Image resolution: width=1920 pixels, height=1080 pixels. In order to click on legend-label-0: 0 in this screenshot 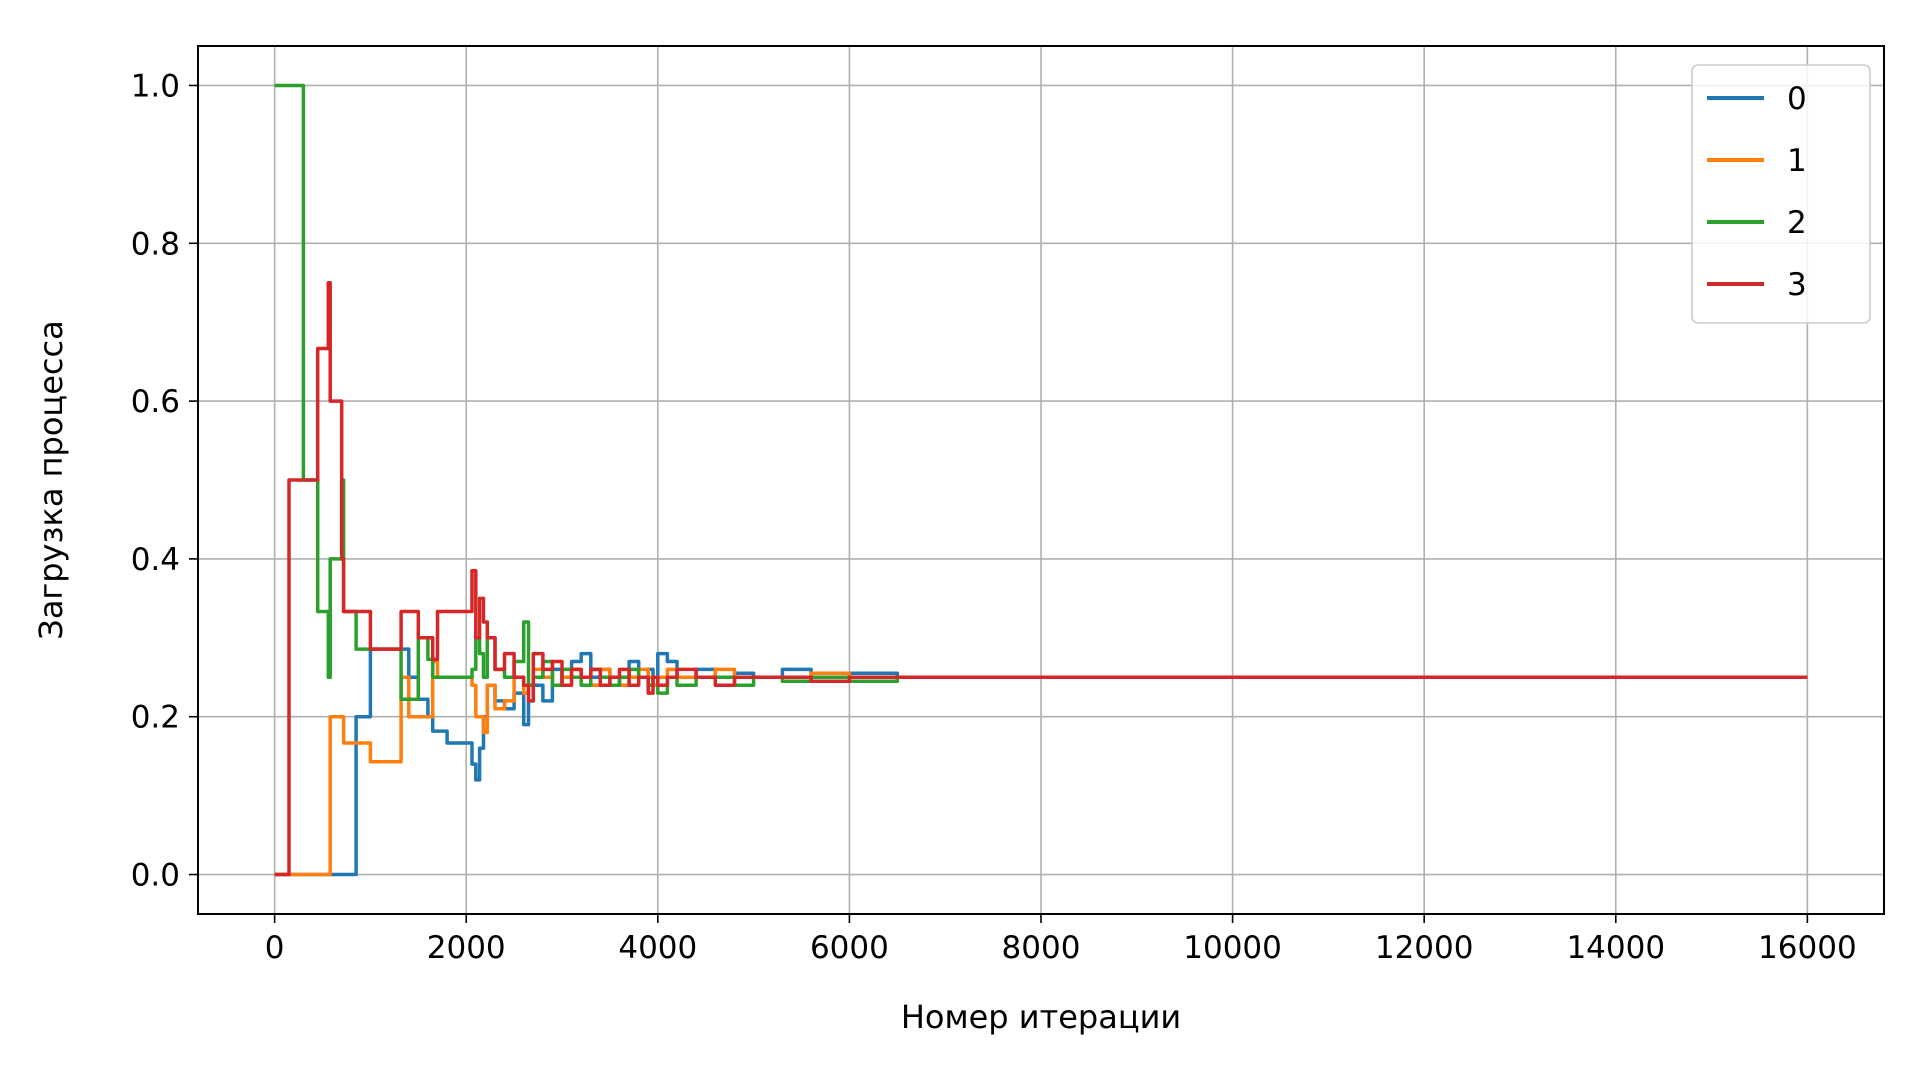, I will do `click(1797, 99)`.